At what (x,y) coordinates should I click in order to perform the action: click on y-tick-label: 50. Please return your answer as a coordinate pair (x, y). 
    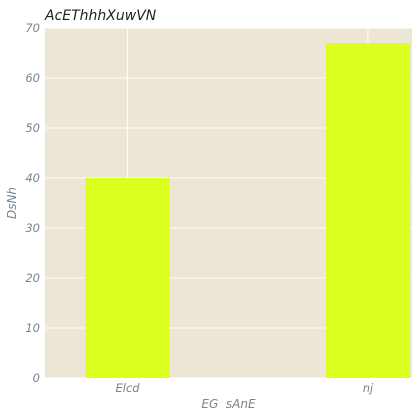
    Looking at the image, I should click on (32, 128).